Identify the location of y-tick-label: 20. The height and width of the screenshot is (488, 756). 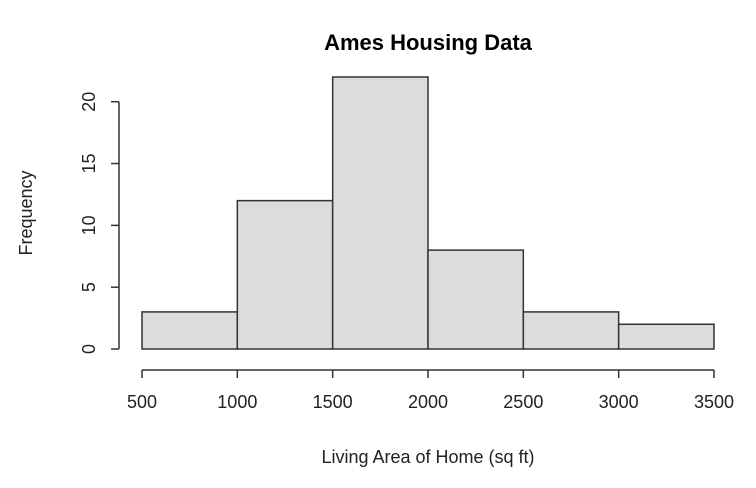
(89, 102).